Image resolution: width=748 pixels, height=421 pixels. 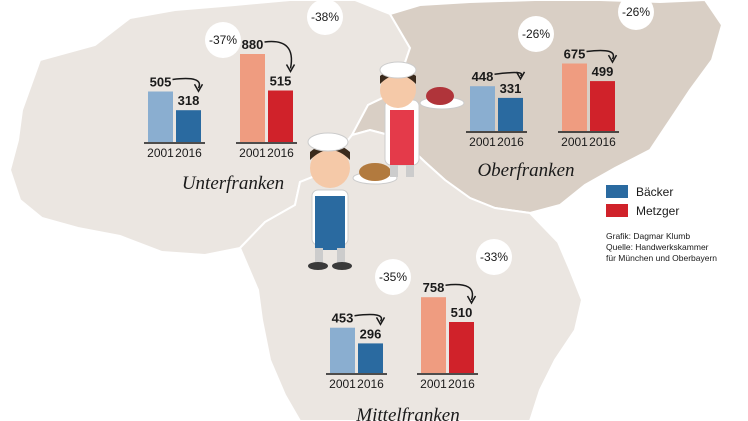 I want to click on legend-swatch-metzger, so click(x=617, y=210).